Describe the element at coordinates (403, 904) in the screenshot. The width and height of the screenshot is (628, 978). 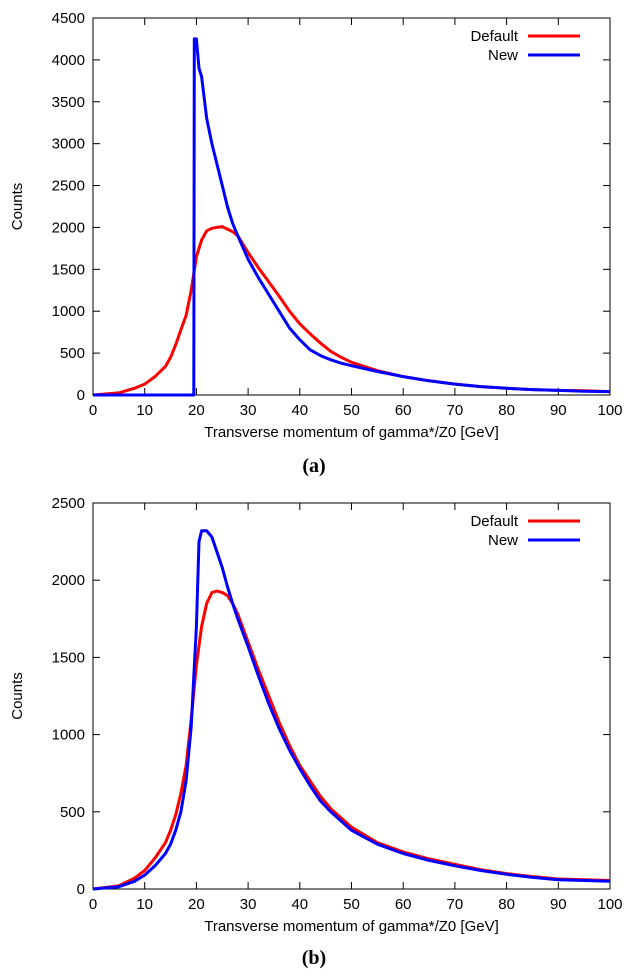
I see `chart-b-x-tick-label: 60` at that location.